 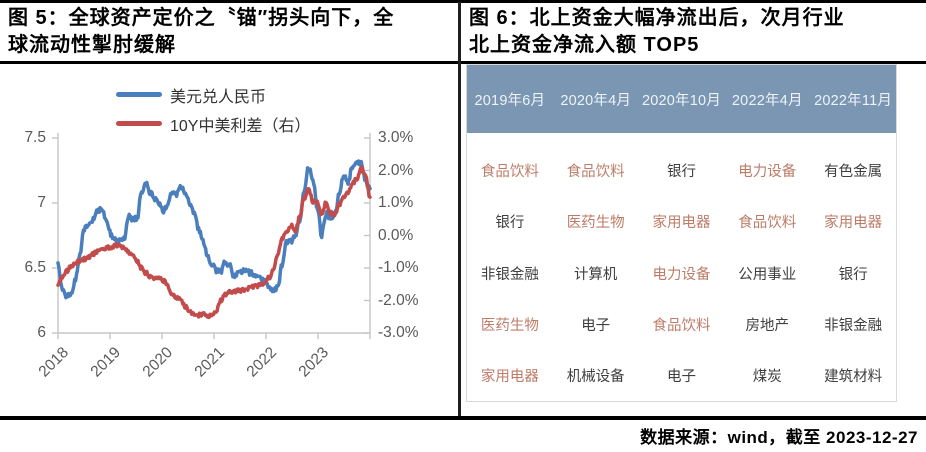 What do you see at coordinates (396, 235) in the screenshot?
I see `right-axis-tick-label: 0.0%` at bounding box center [396, 235].